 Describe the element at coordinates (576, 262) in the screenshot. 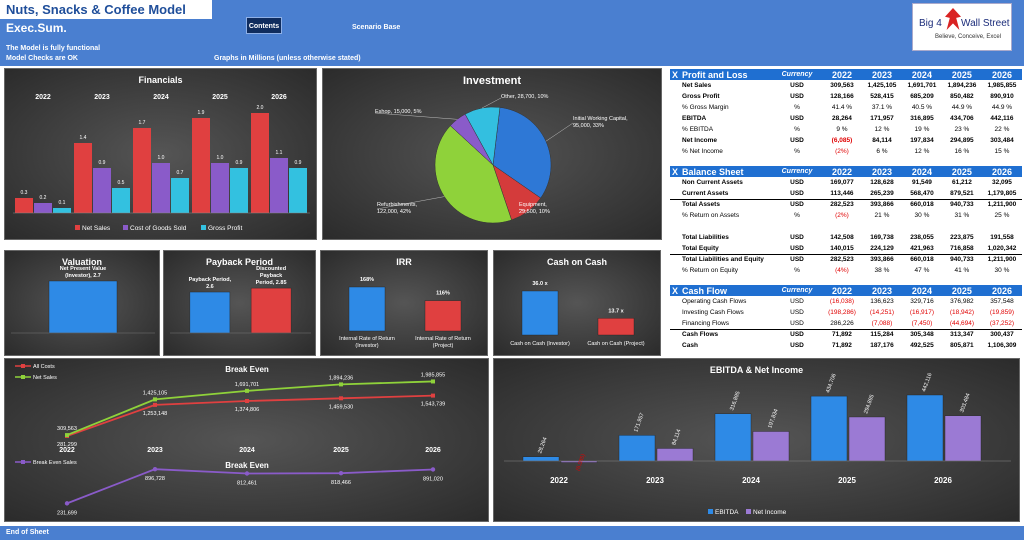

I see `coc-title: Cash on Cash` at that location.